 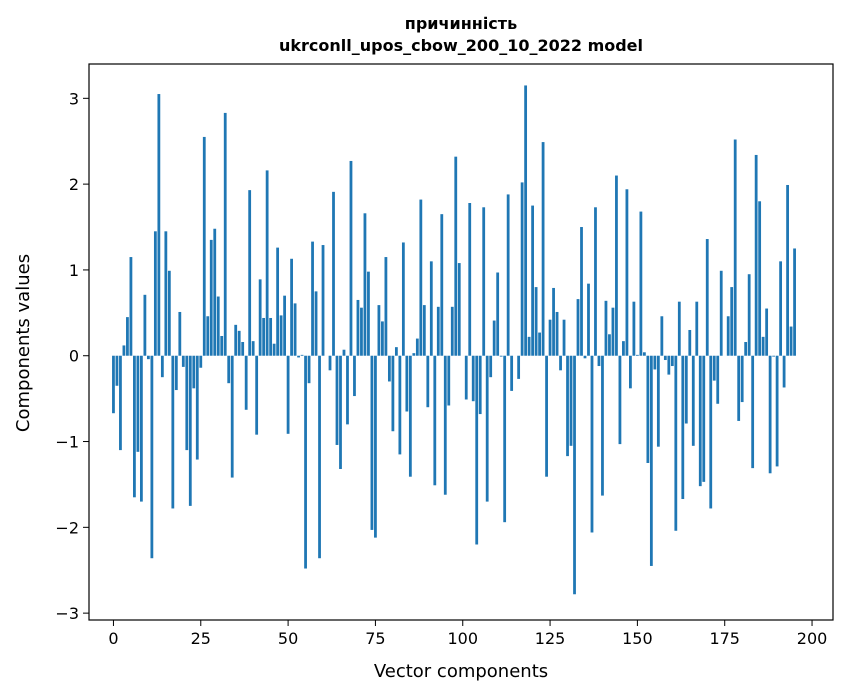 I want to click on y-tick-label: −1, so click(x=67, y=442).